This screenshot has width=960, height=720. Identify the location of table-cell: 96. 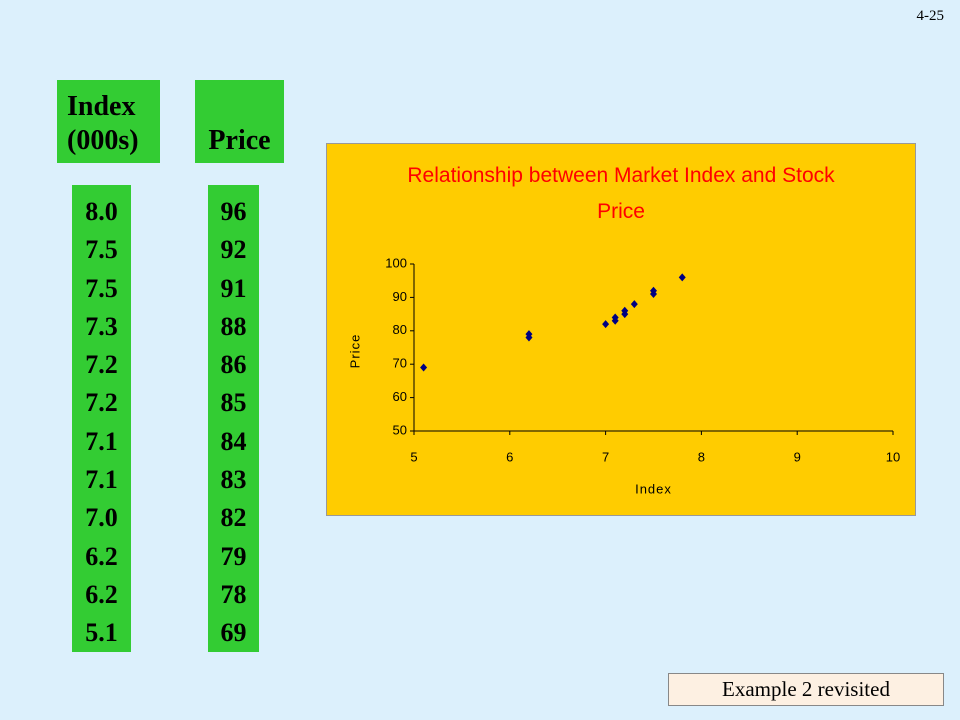
(233, 211).